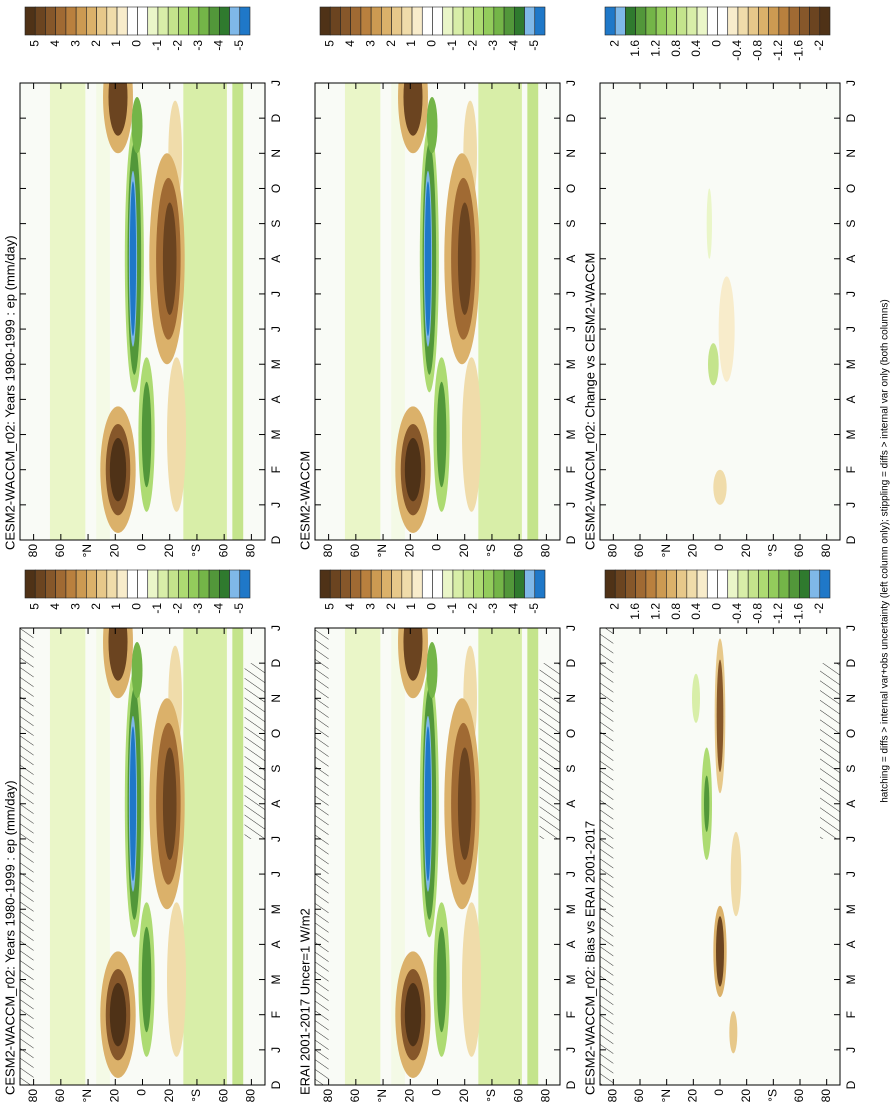 This screenshot has width=891, height=1103. I want to click on hatching, so click(549, 751).